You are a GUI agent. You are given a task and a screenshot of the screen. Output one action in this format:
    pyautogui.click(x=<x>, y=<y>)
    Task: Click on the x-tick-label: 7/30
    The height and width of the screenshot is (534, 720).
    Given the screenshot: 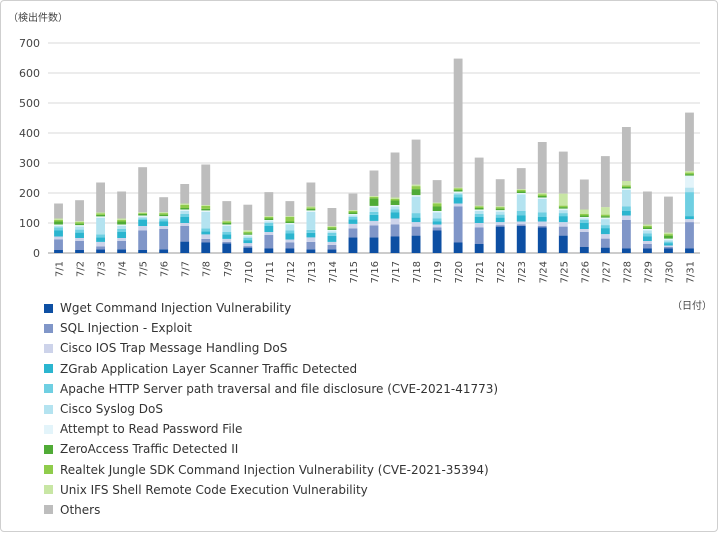 What is the action you would take?
    pyautogui.click(x=669, y=272)
    